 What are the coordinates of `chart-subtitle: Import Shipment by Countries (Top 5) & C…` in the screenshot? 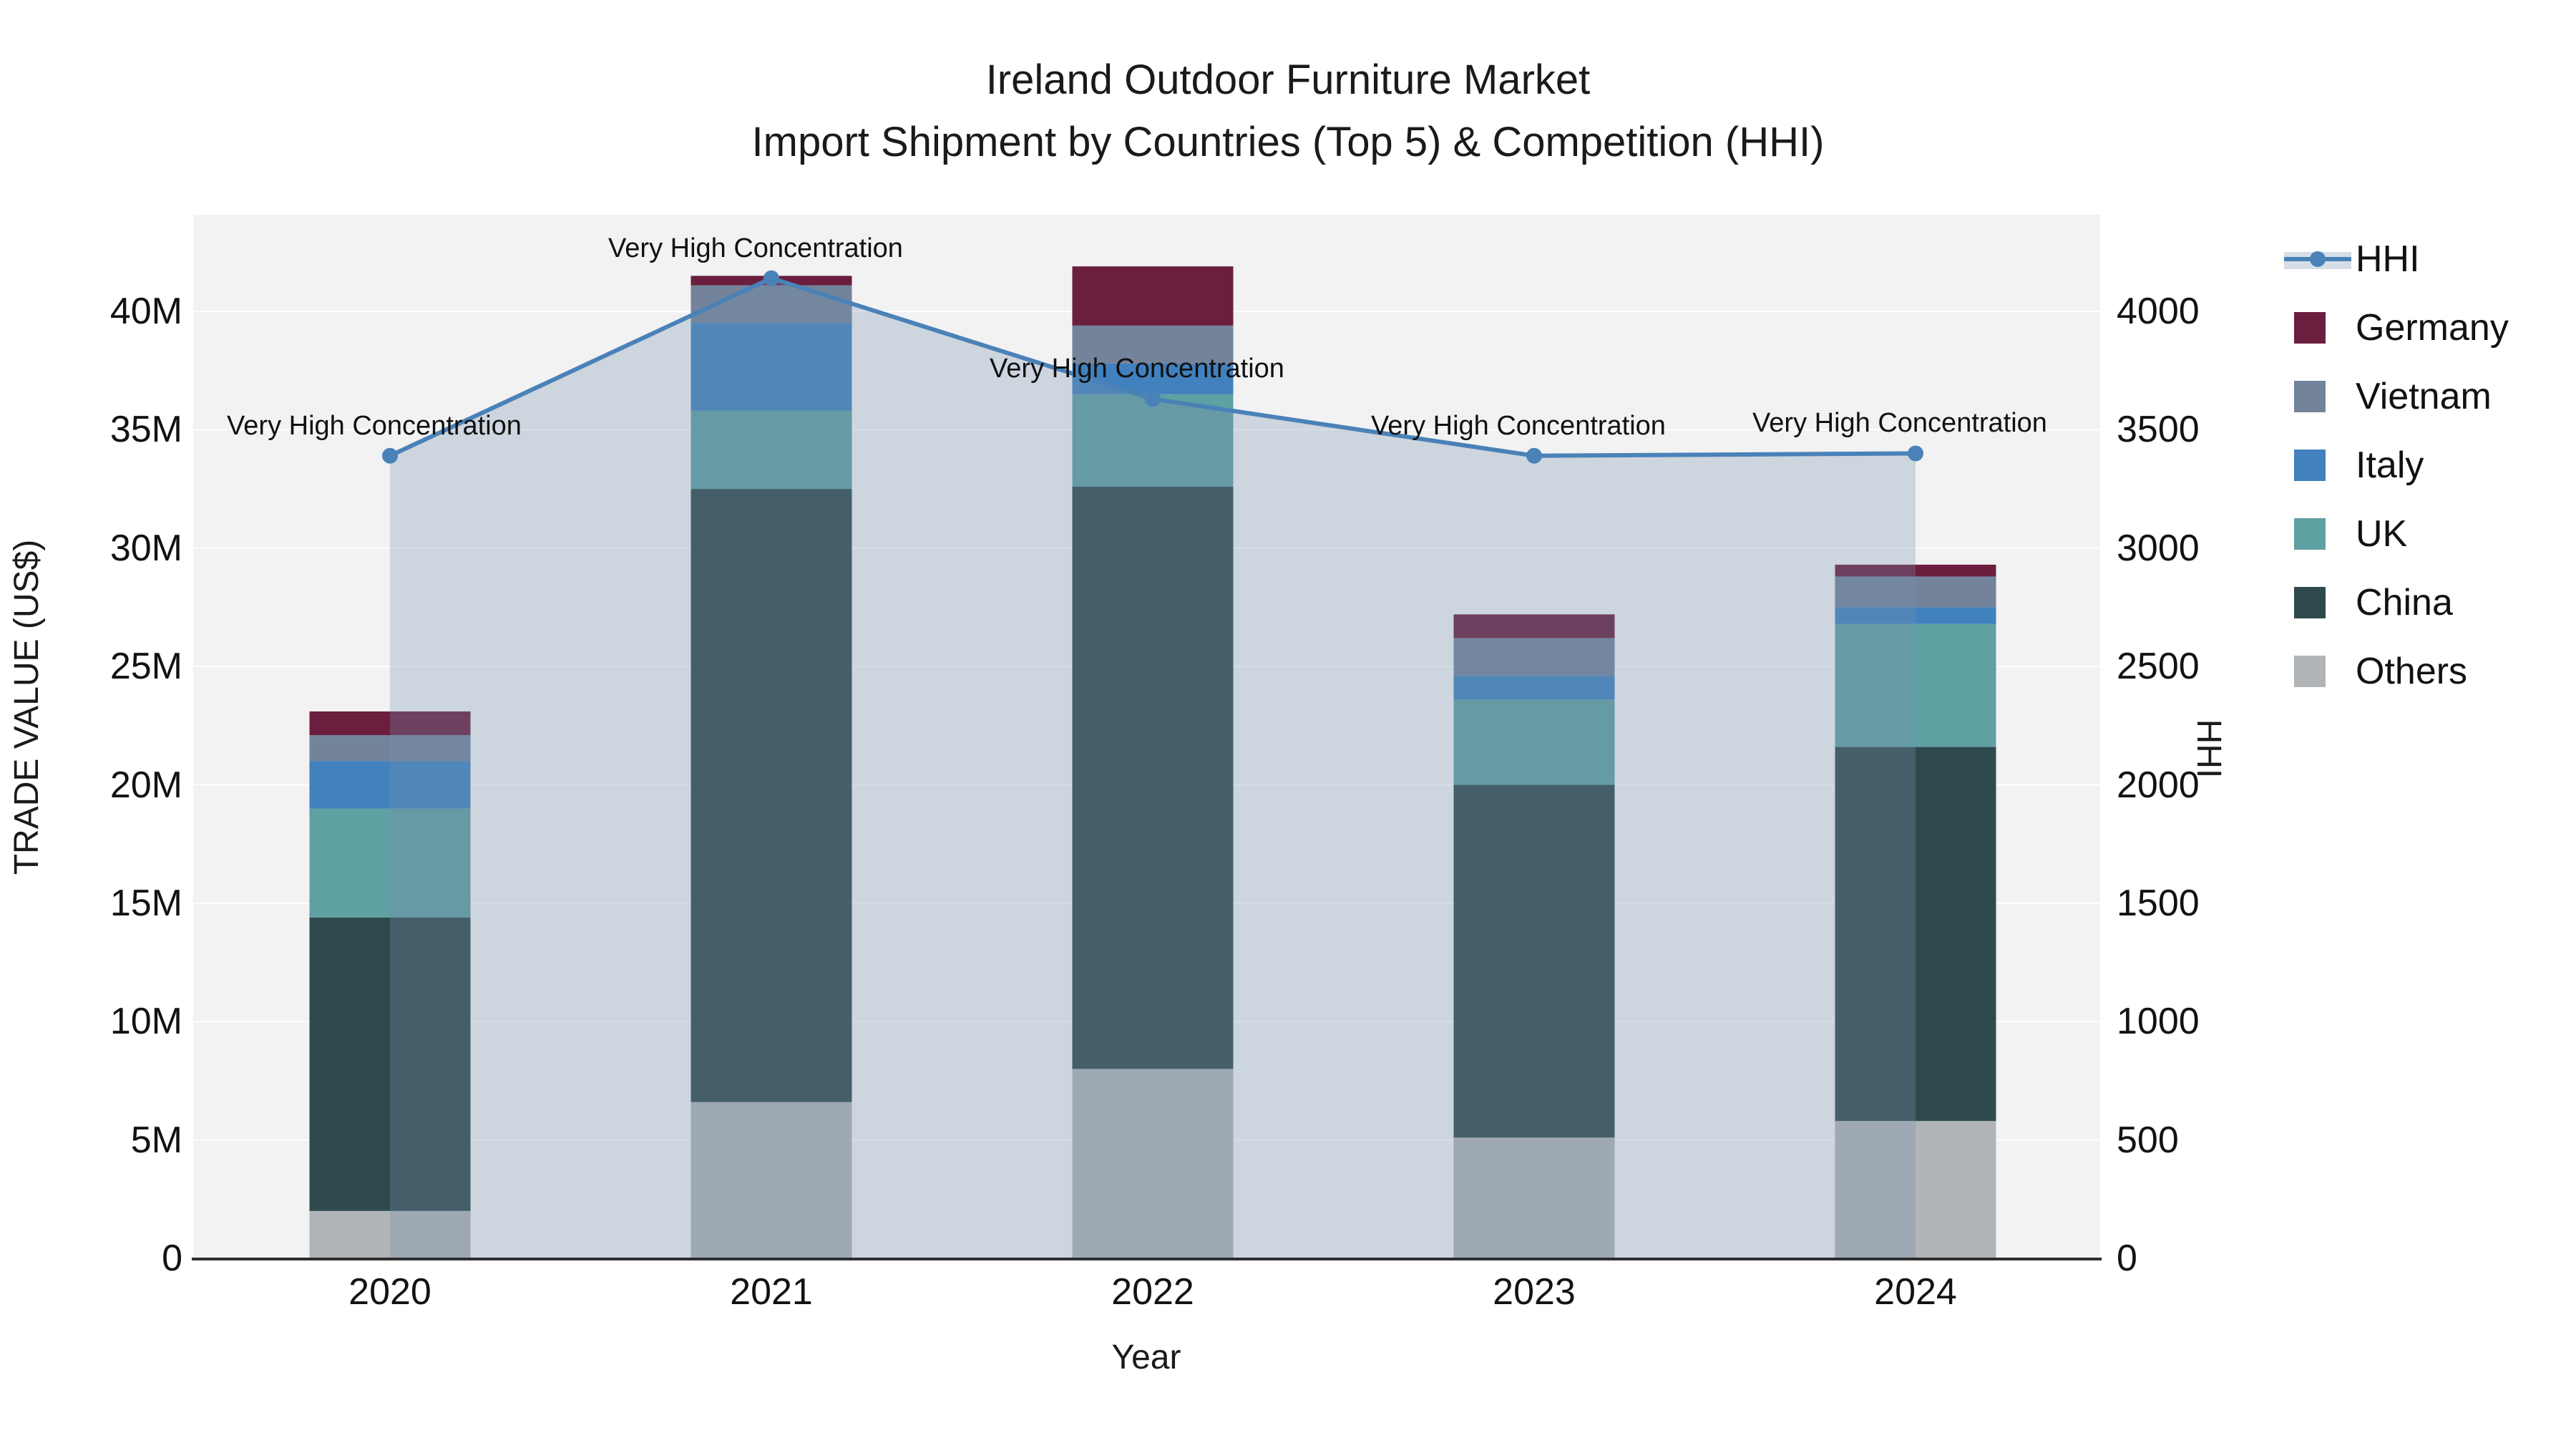 It's located at (1288, 142).